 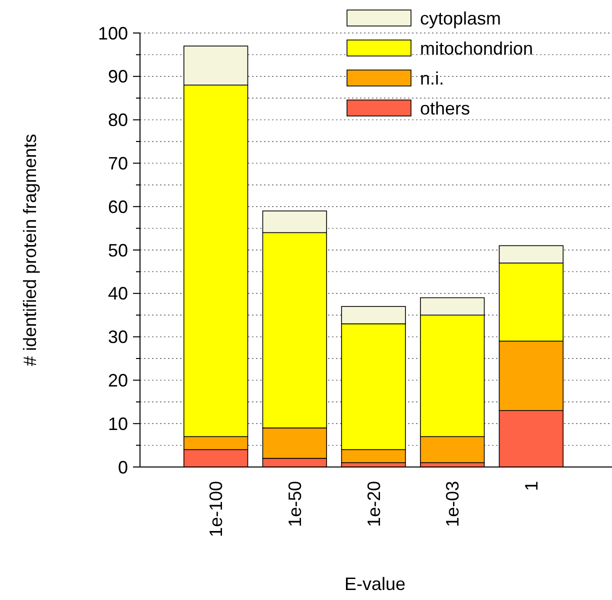 I want to click on y-tick-label: 10, so click(x=118, y=424).